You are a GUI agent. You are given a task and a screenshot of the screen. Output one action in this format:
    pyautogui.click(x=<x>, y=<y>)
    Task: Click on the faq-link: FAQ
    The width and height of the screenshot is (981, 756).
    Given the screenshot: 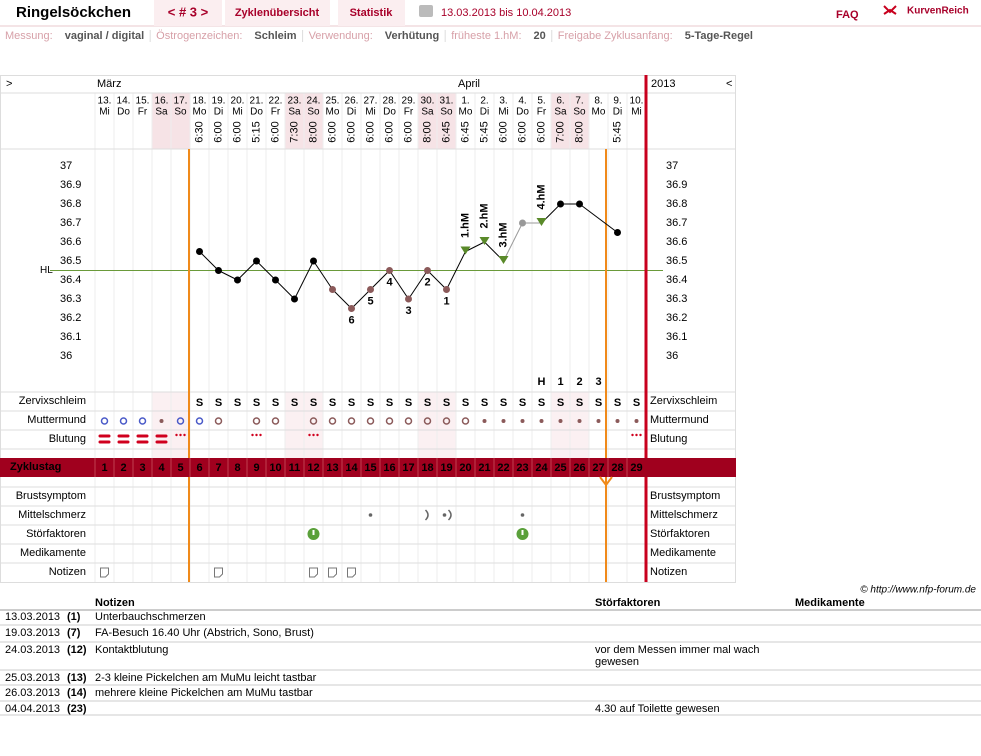 What is the action you would take?
    pyautogui.click(x=847, y=15)
    